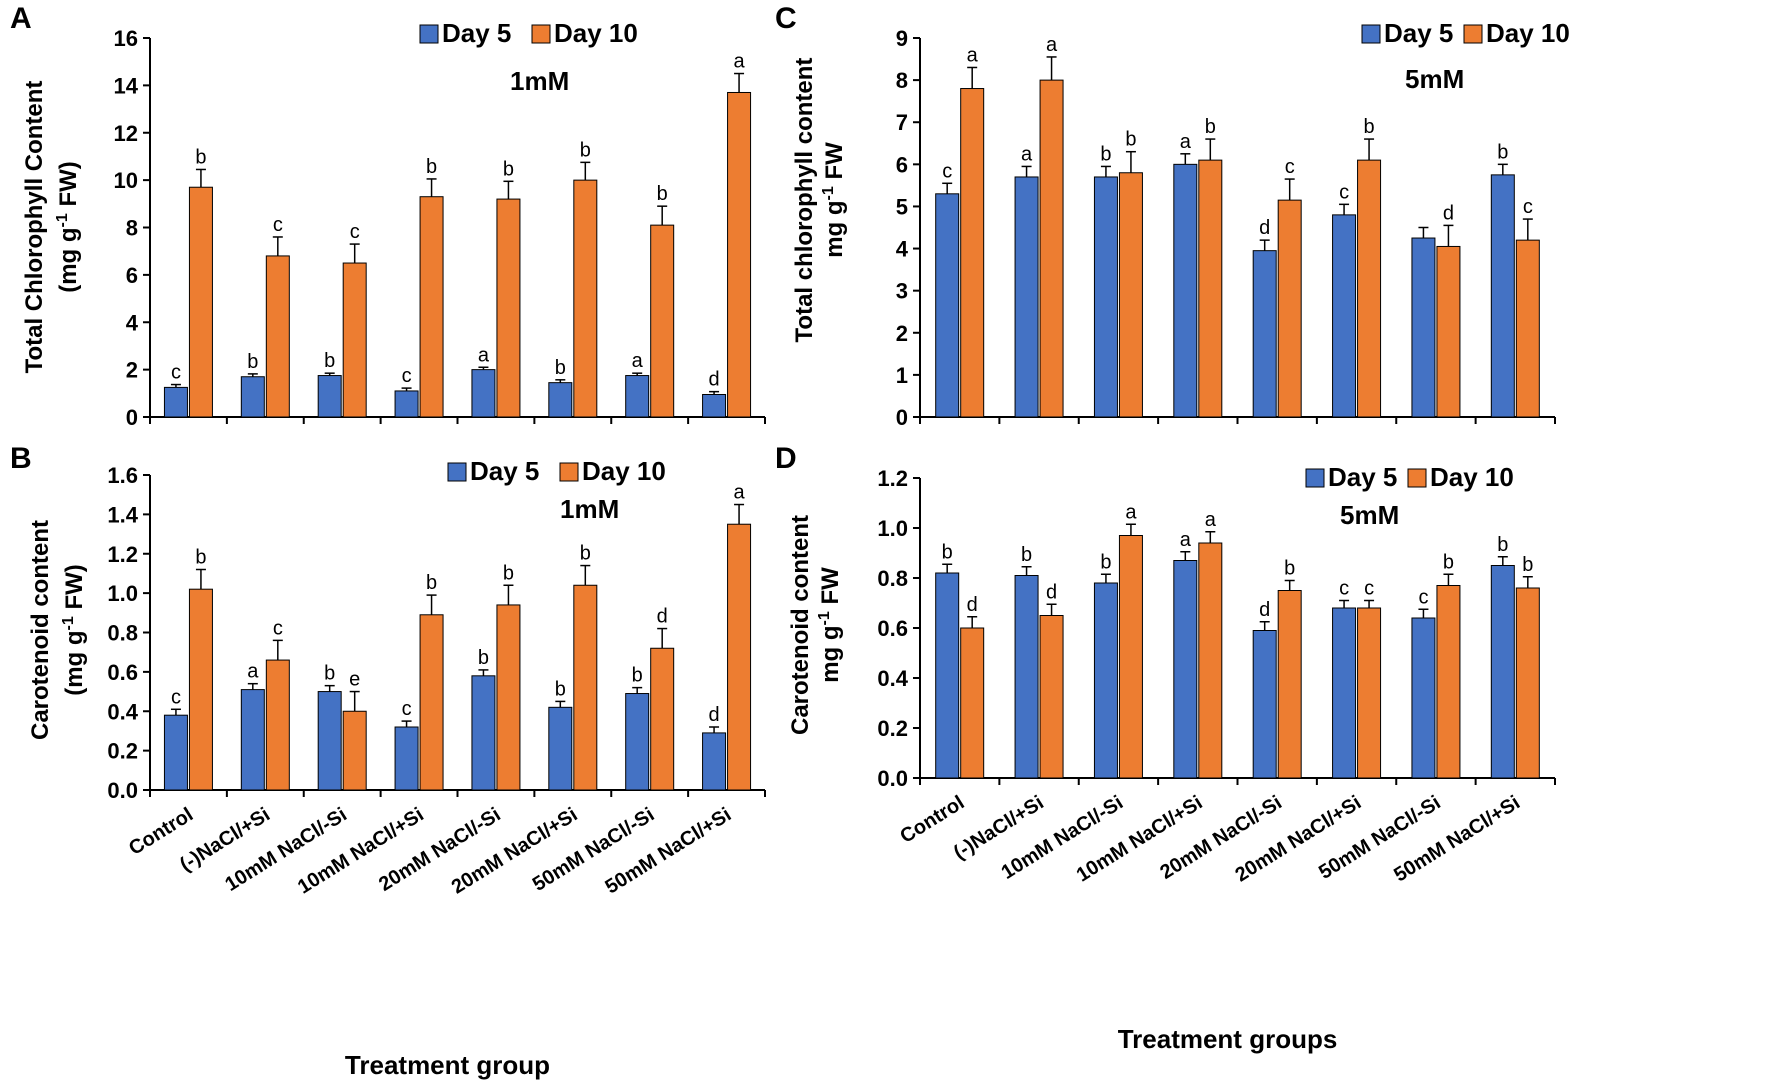 The image size is (1775, 1087). What do you see at coordinates (122, 711) in the screenshot?
I see `y-tick-label: 0.4` at bounding box center [122, 711].